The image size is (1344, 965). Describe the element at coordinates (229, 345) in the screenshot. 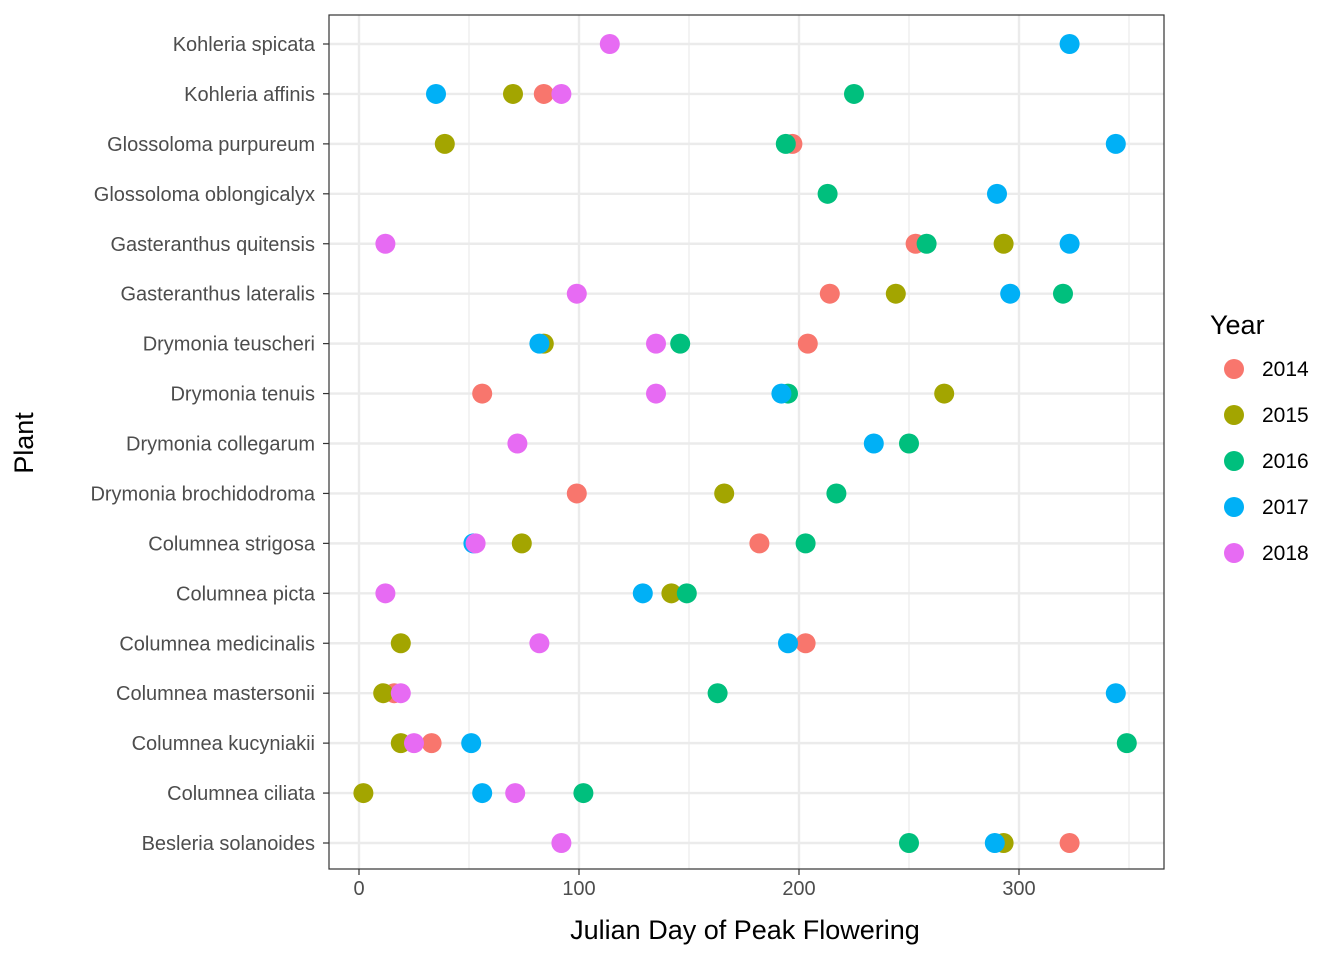

I see `y-tick-label: Drymonia teuscheri` at that location.